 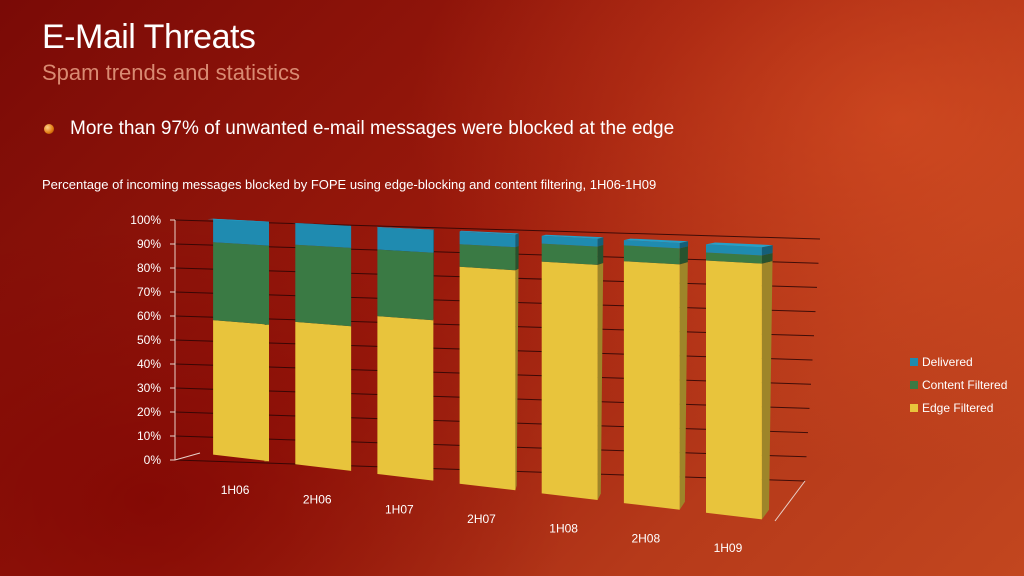 What do you see at coordinates (651, 255) in the screenshot?
I see `bar-2H08-content-filtered-front` at bounding box center [651, 255].